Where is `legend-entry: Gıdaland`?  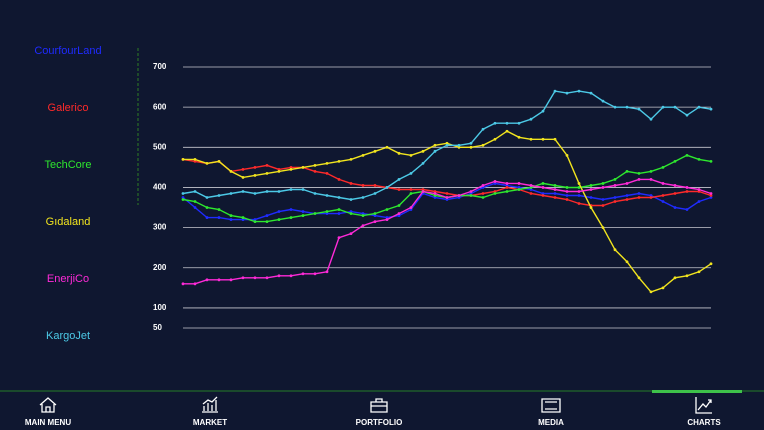 legend-entry: Gıdaland is located at coordinates (68, 222).